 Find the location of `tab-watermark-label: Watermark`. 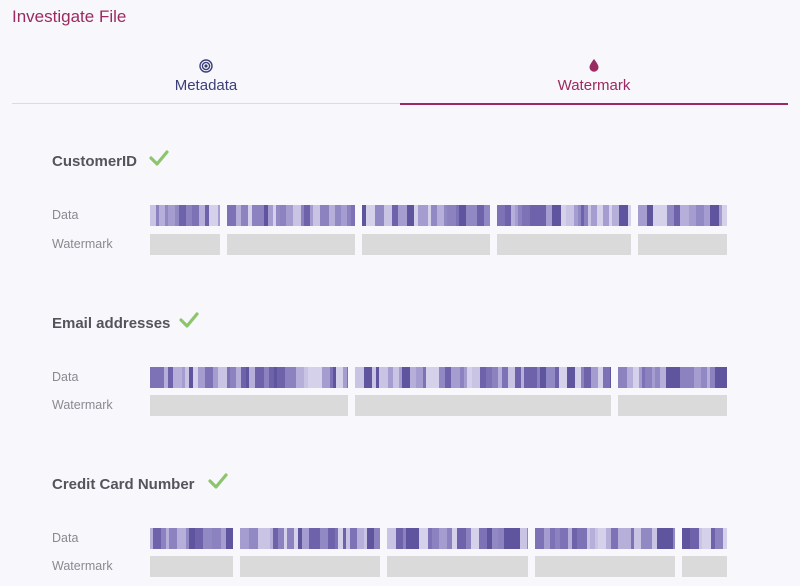

tab-watermark-label: Watermark is located at coordinates (594, 85).